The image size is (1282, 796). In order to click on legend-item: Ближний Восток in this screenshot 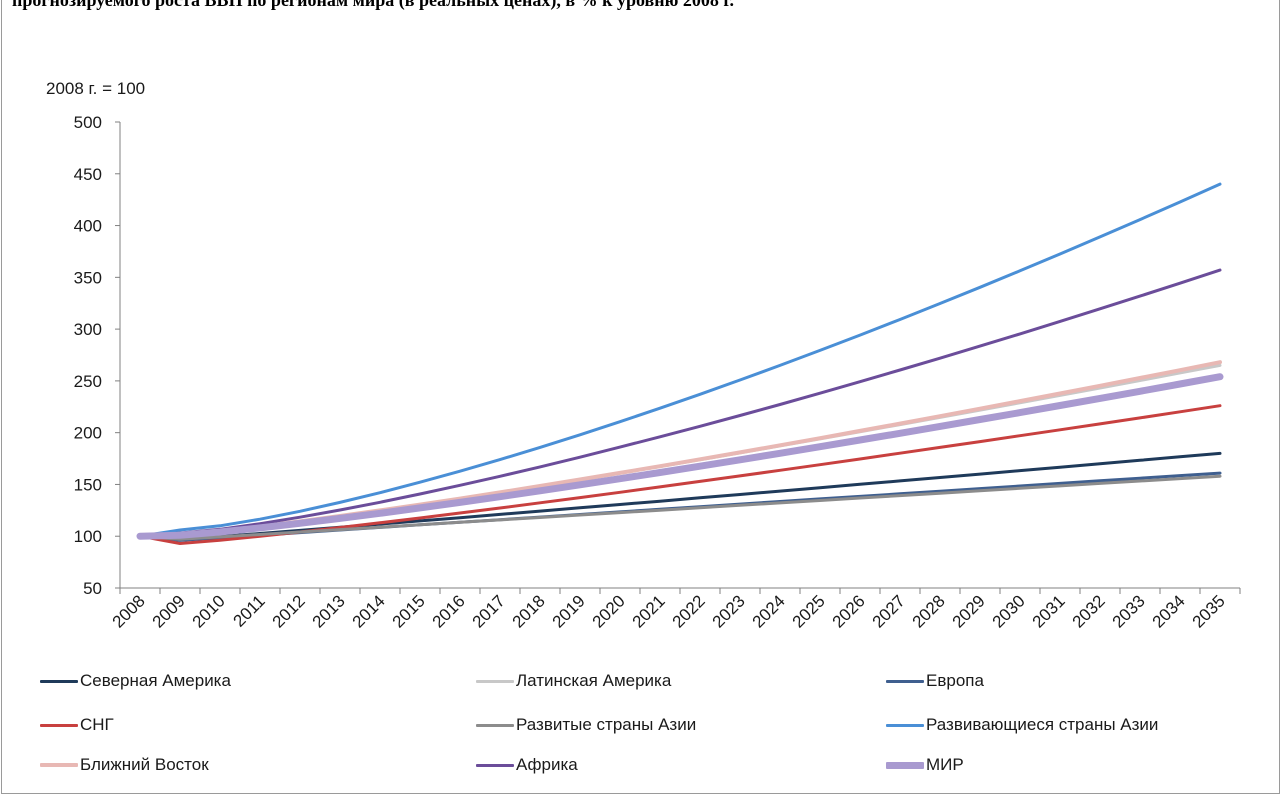, I will do `click(124, 765)`.